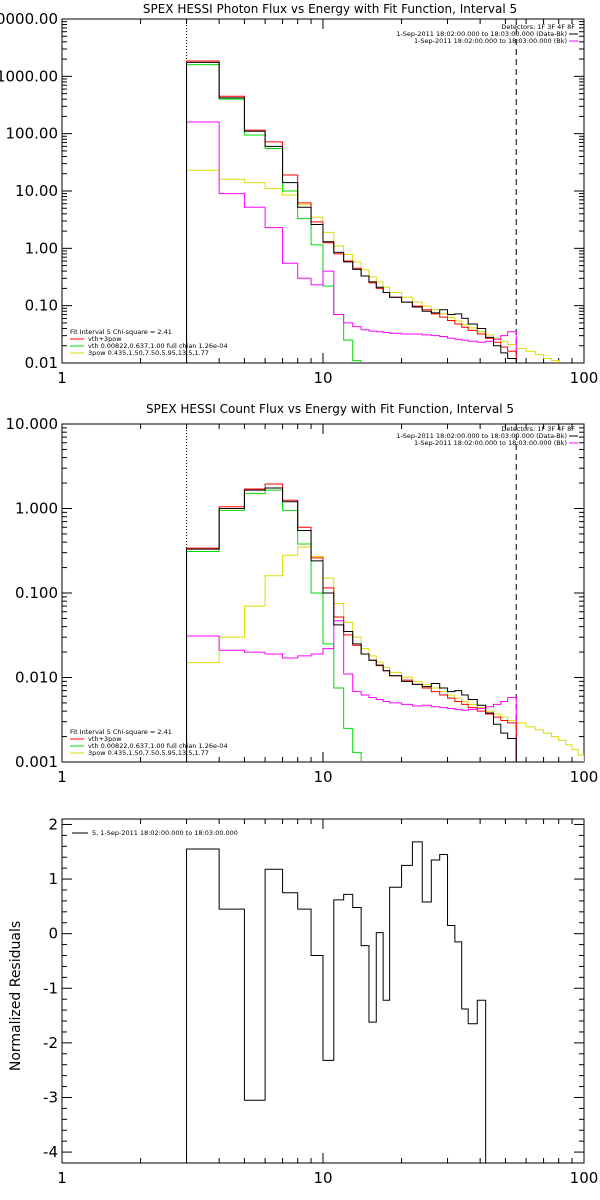  Describe the element at coordinates (41, 248) in the screenshot. I see `y-tick-label: 1.00` at that location.